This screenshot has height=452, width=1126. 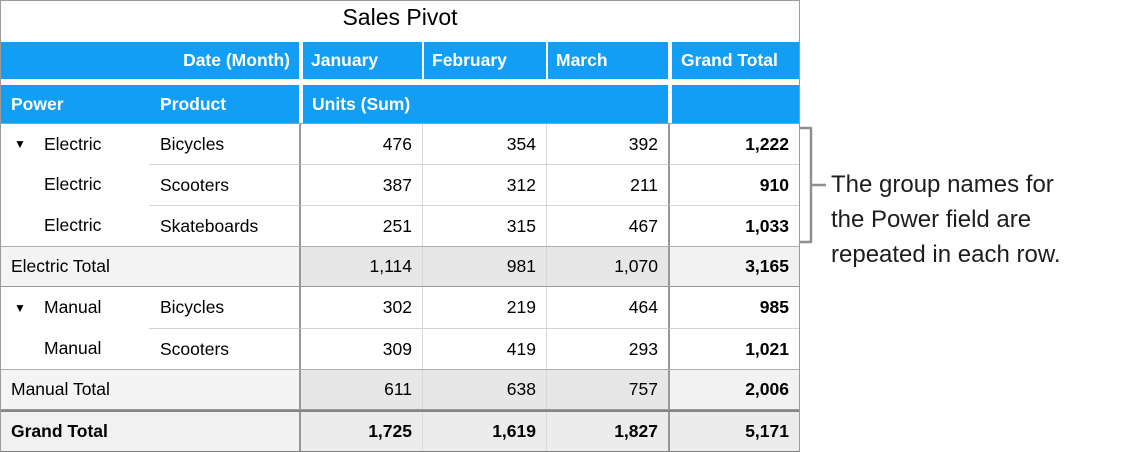 I want to click on cell-product: Skateboards, so click(x=224, y=225).